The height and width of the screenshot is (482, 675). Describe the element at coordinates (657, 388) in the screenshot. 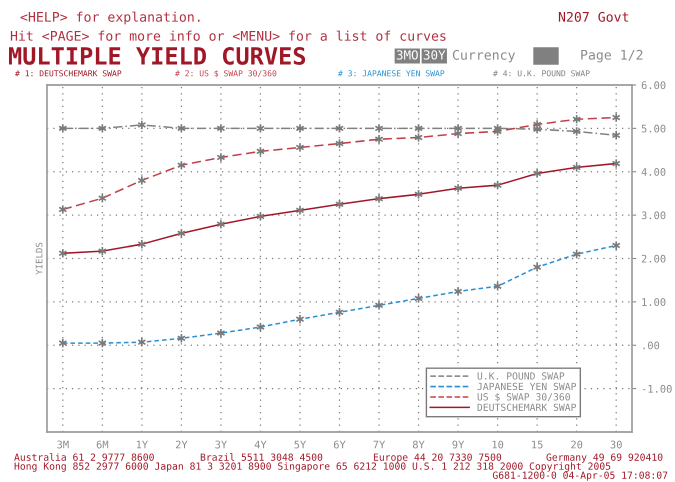

I see `y-tick-label: -1.00` at that location.